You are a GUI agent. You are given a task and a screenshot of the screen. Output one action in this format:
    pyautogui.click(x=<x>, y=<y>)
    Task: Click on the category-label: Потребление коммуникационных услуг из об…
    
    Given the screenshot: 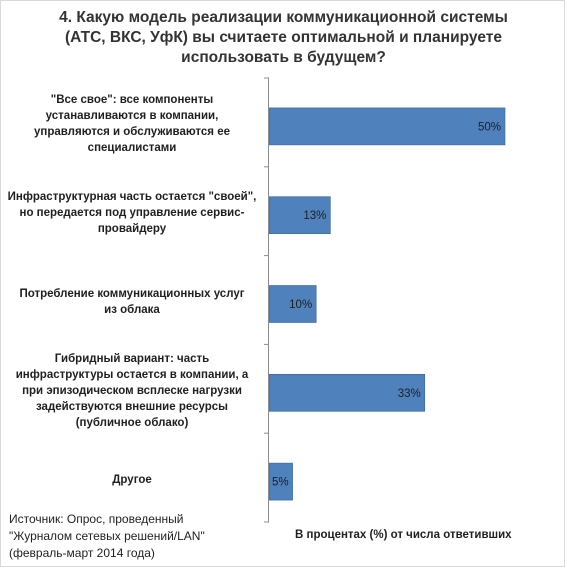 What is the action you would take?
    pyautogui.click(x=132, y=302)
    